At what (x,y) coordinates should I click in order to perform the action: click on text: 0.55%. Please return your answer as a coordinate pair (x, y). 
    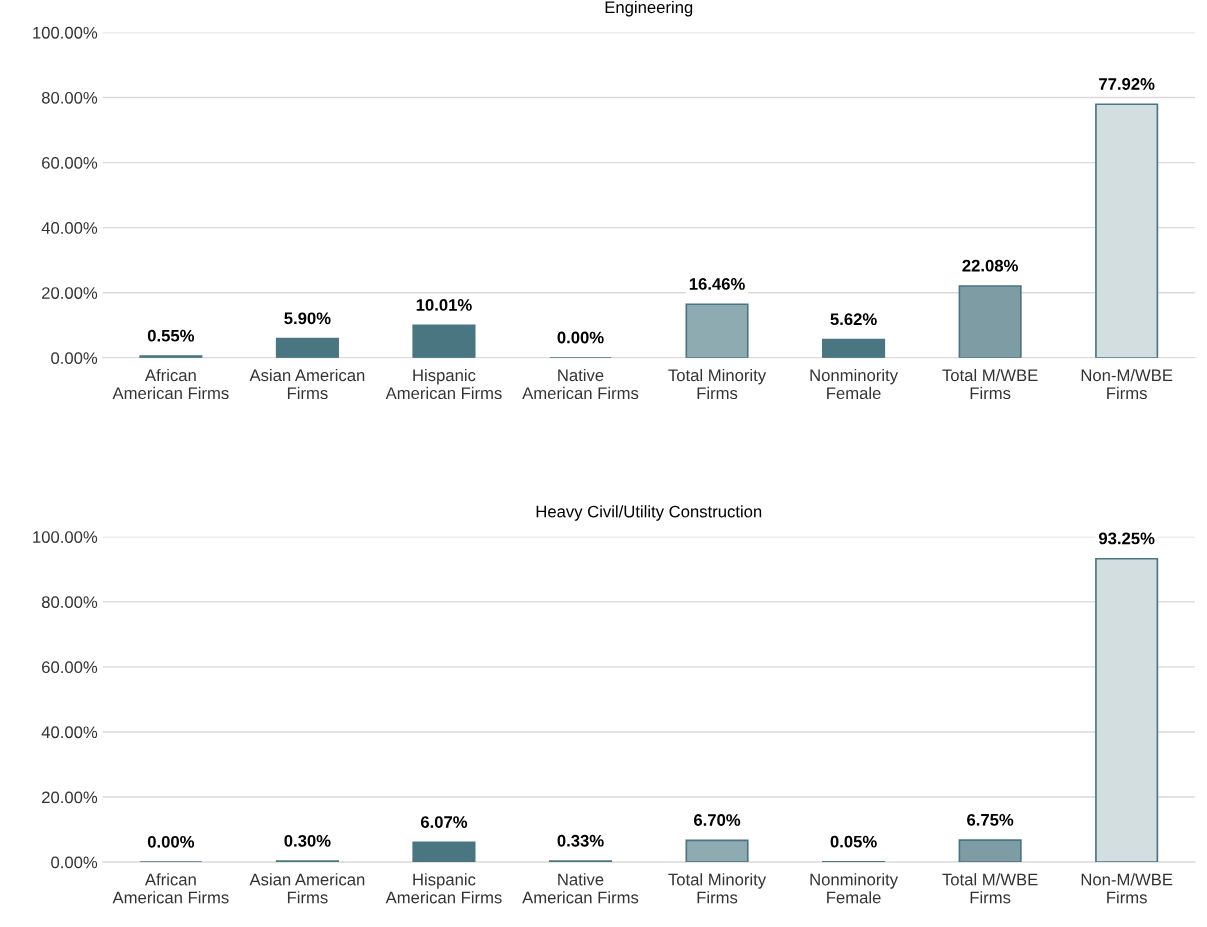
    Looking at the image, I should click on (171, 335).